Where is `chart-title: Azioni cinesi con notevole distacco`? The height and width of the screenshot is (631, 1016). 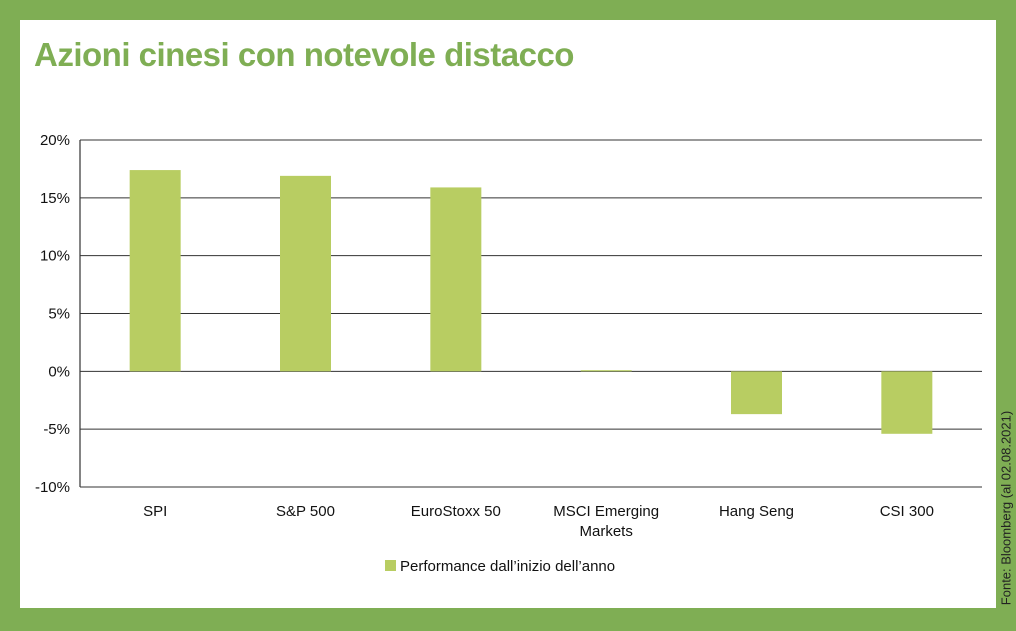 chart-title: Azioni cinesi con notevole distacco is located at coordinates (304, 54).